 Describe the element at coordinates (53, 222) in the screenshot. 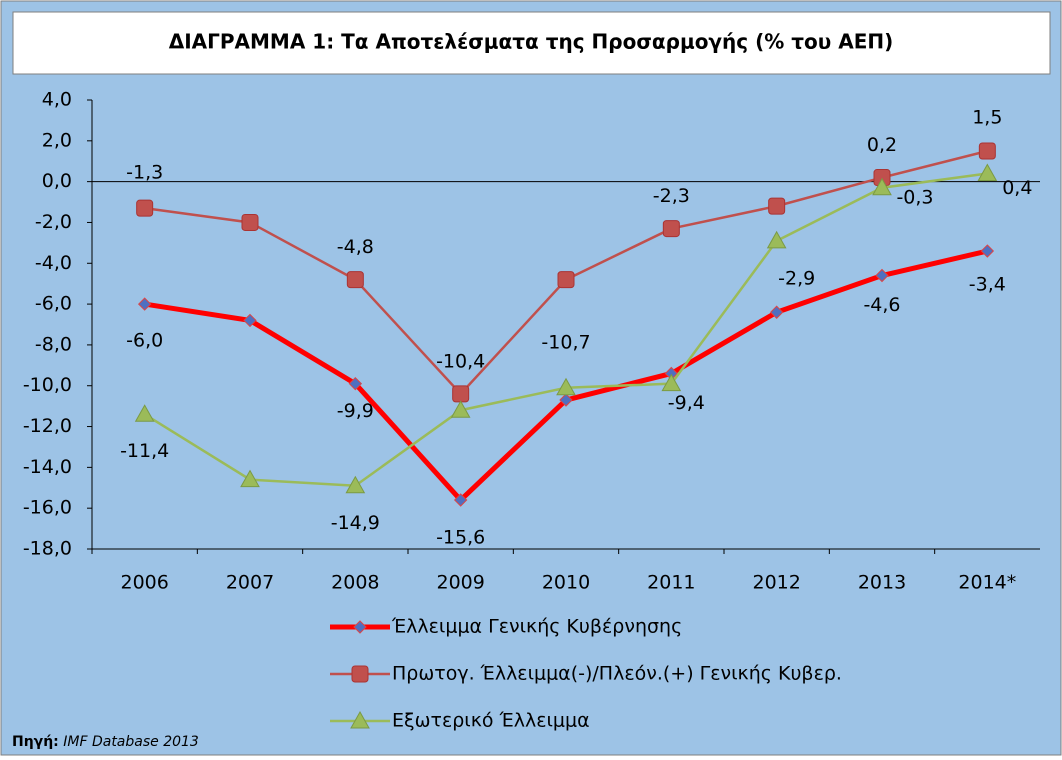

I see `y-tick-label: -2,0` at that location.